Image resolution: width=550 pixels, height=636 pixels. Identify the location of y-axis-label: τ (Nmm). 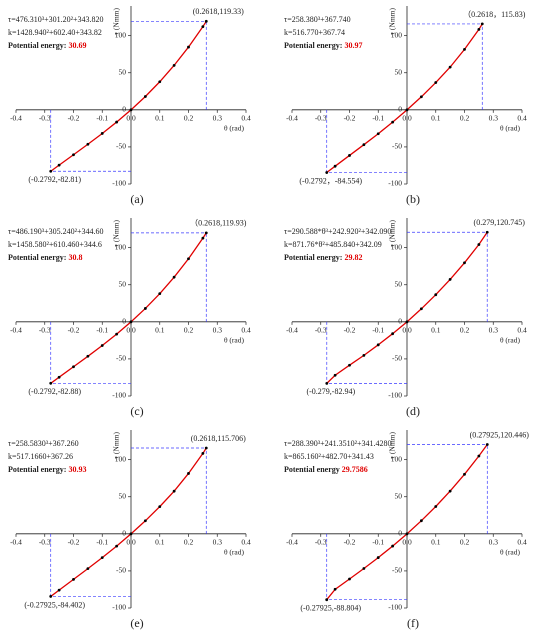
(392, 20).